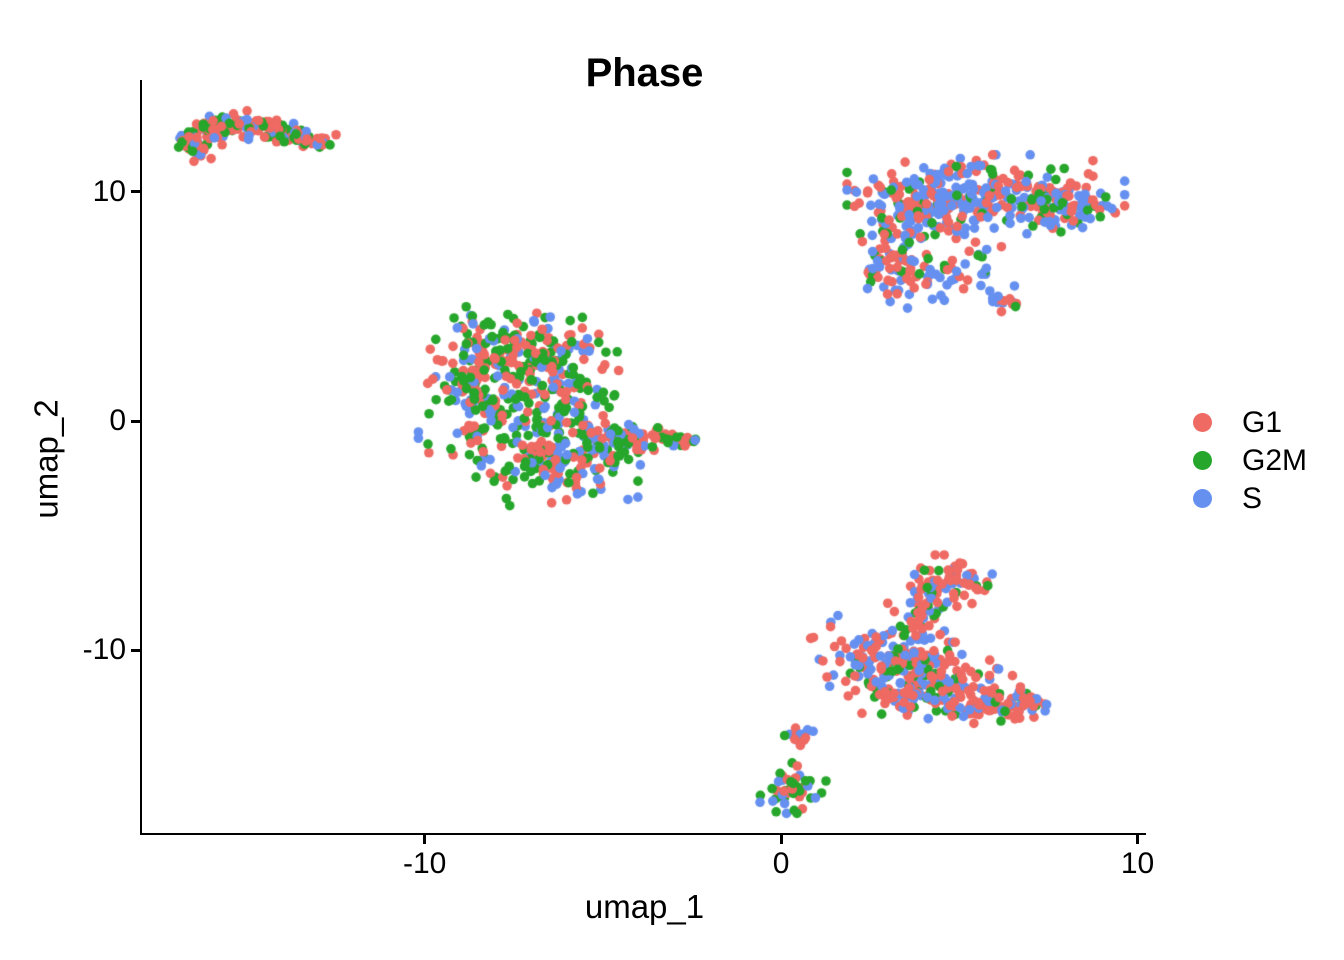 This screenshot has width=1344, height=960. Describe the element at coordinates (117, 420) in the screenshot. I see `y-tick-label: 0` at that location.